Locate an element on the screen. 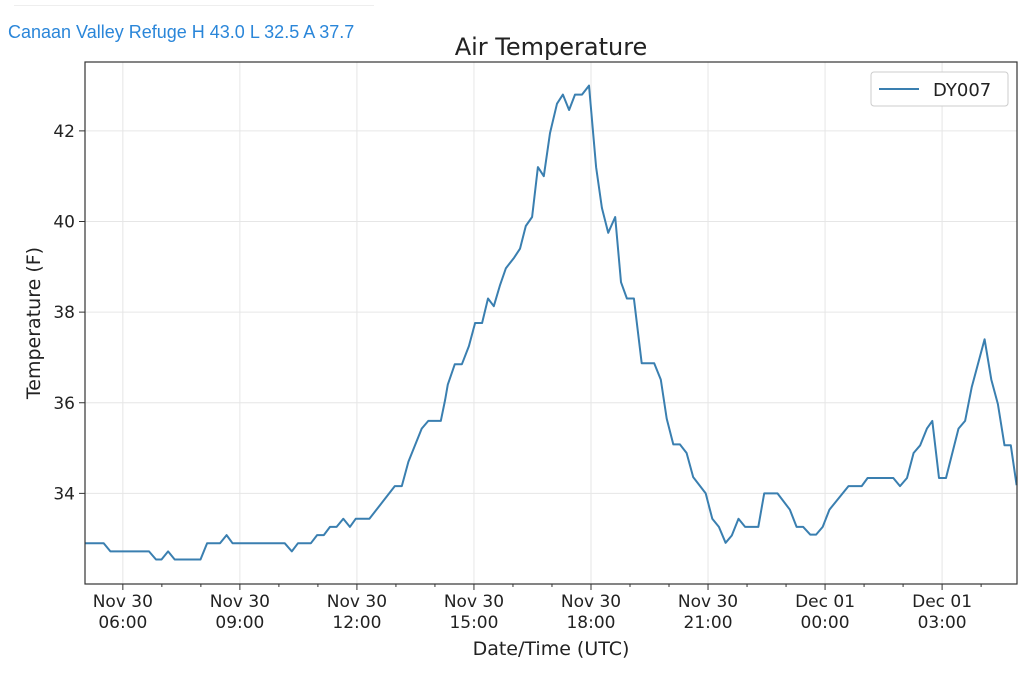 This screenshot has height=676, width=1024. legend: DY007 is located at coordinates (939, 89).